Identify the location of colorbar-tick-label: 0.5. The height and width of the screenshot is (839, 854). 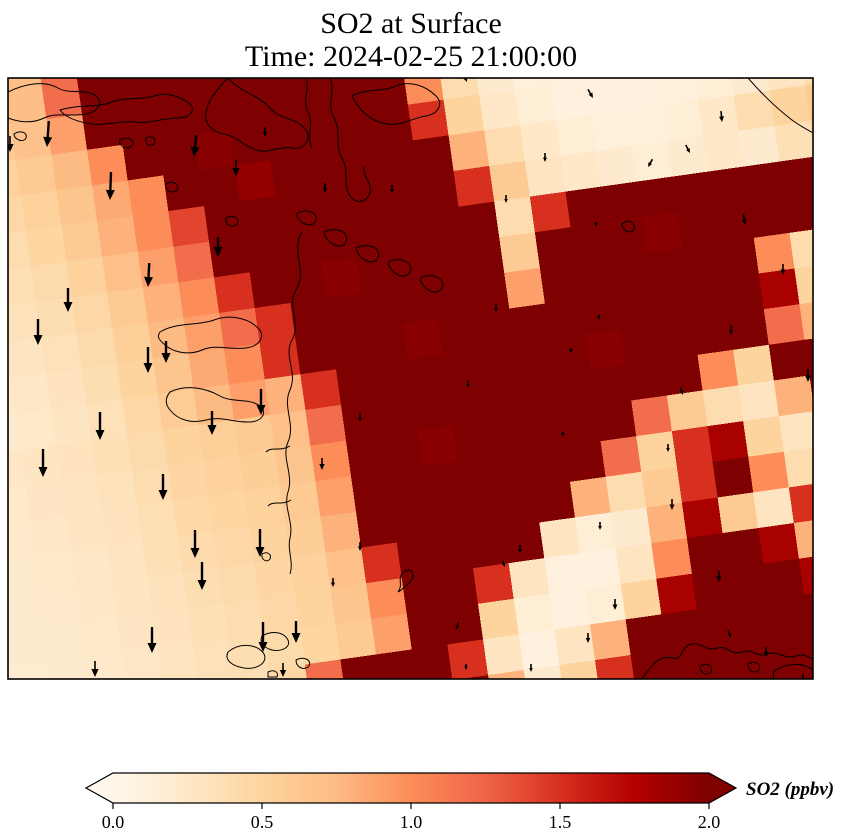
(262, 822).